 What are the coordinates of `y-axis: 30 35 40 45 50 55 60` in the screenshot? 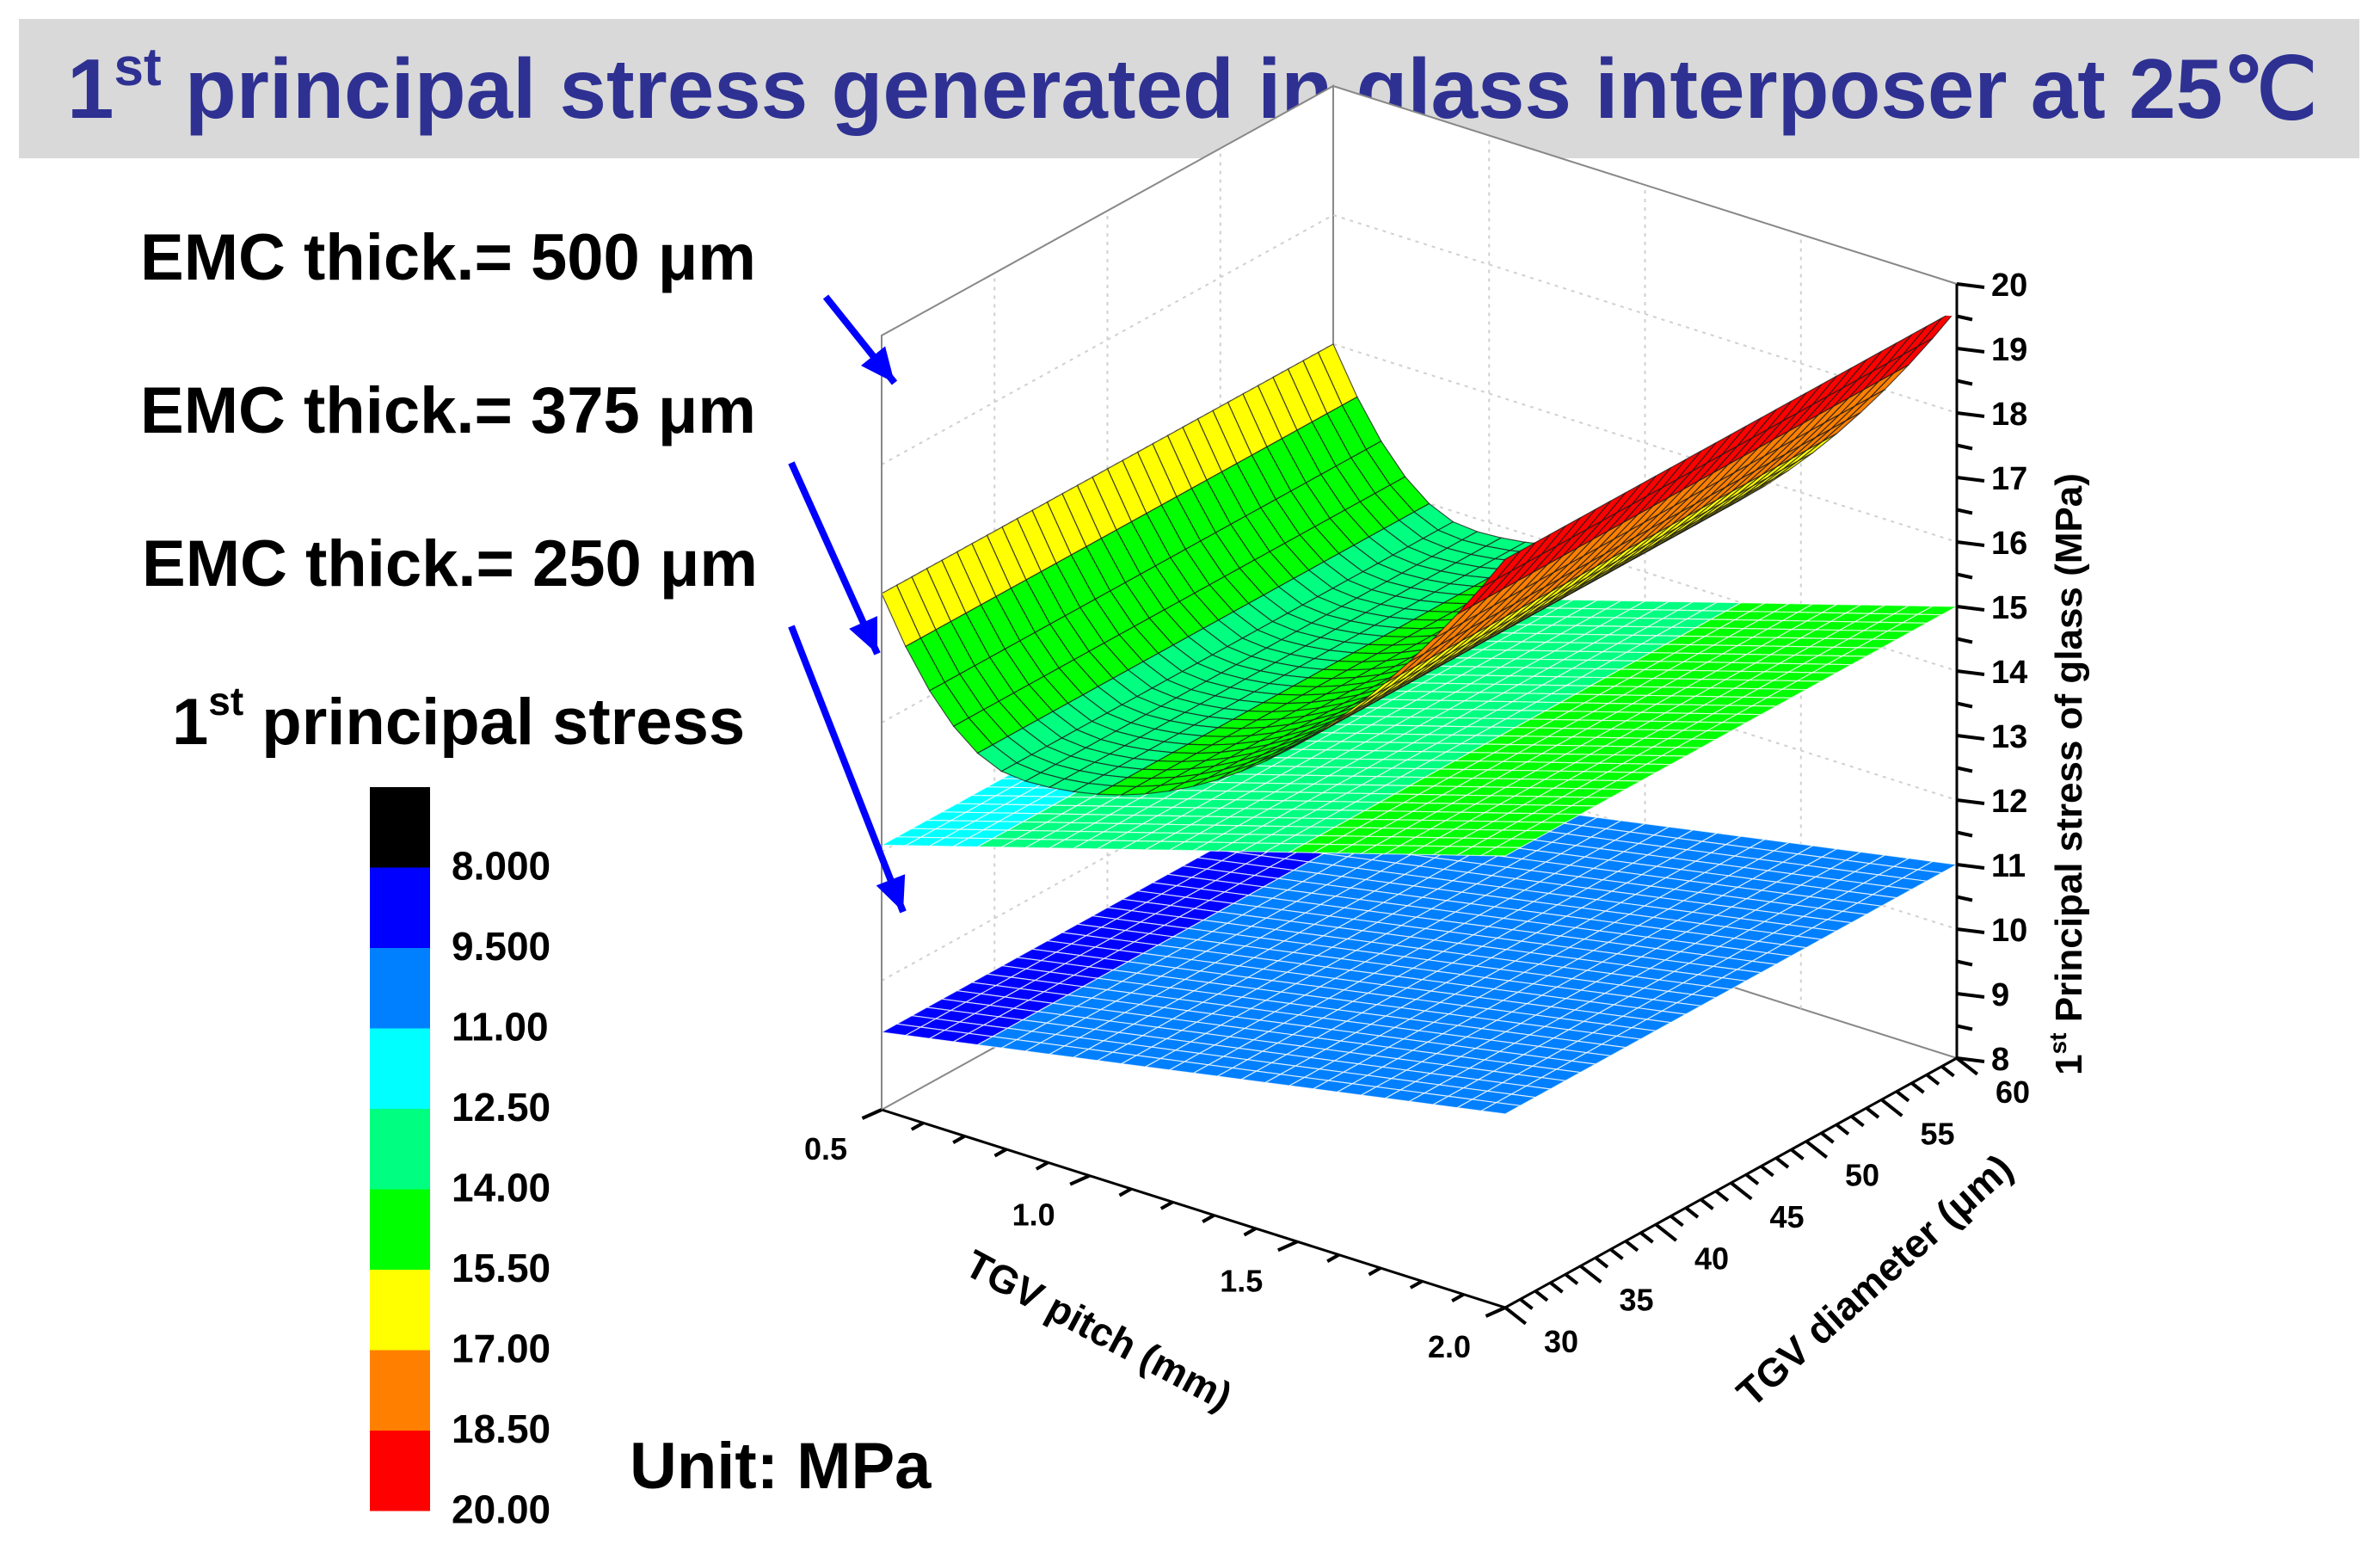 It's located at (1767, 1207).